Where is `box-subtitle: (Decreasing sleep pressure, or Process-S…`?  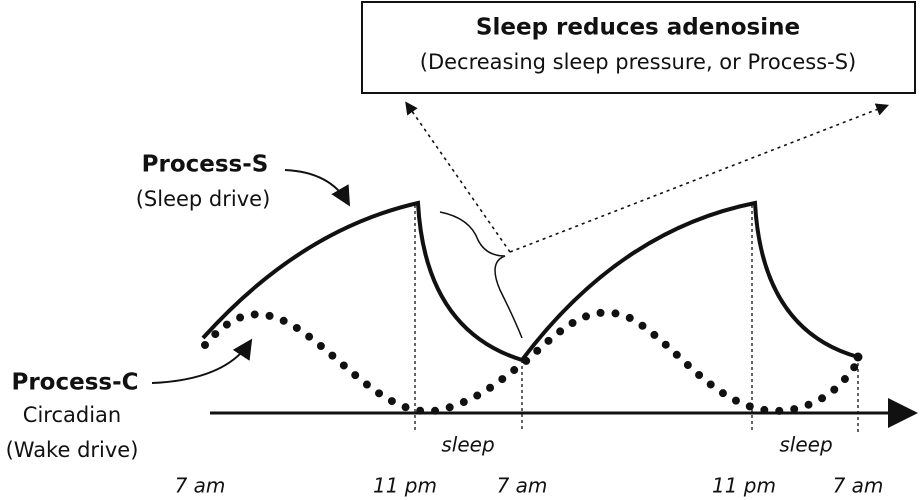
box-subtitle: (Decreasing sleep pressure, or Process-S… is located at coordinates (638, 62).